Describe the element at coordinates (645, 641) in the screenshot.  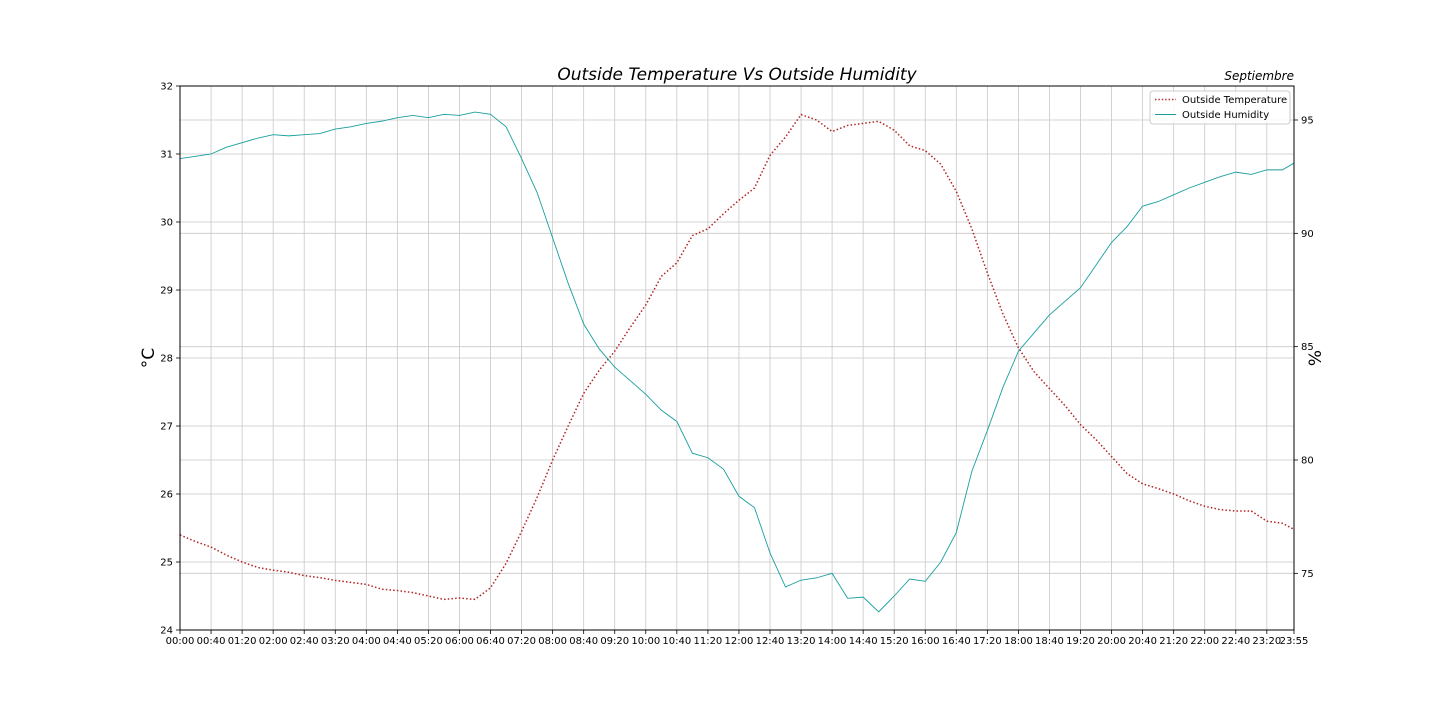
I see `x-tick-label: 10:00` at that location.